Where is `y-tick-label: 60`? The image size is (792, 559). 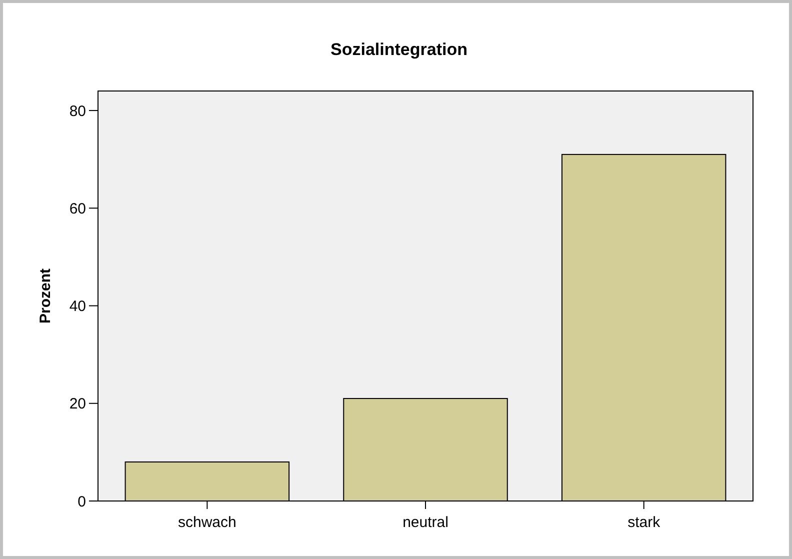
y-tick-label: 60 is located at coordinates (77, 209).